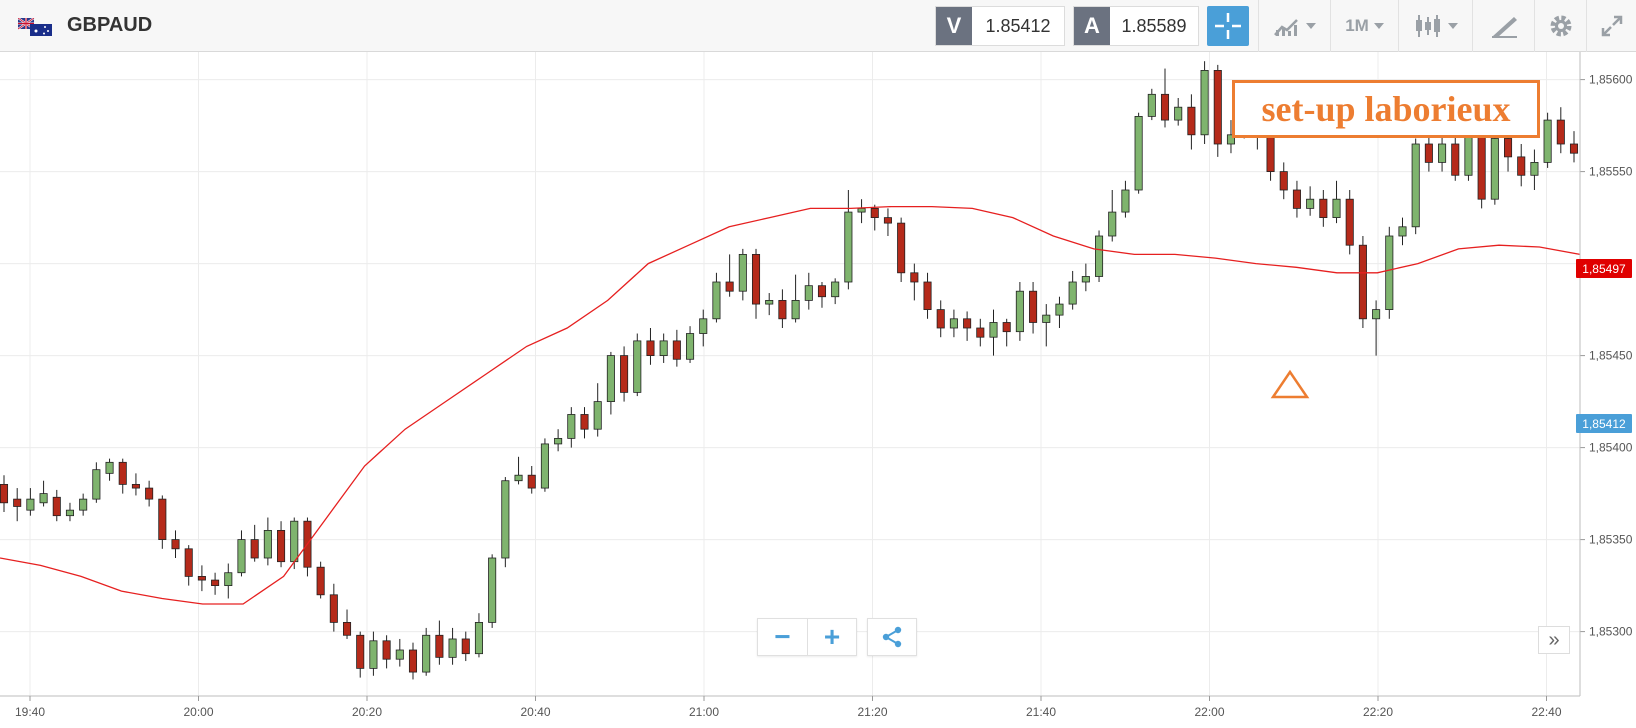  What do you see at coordinates (1209, 712) in the screenshot?
I see `x-tick-label: 22:00` at bounding box center [1209, 712].